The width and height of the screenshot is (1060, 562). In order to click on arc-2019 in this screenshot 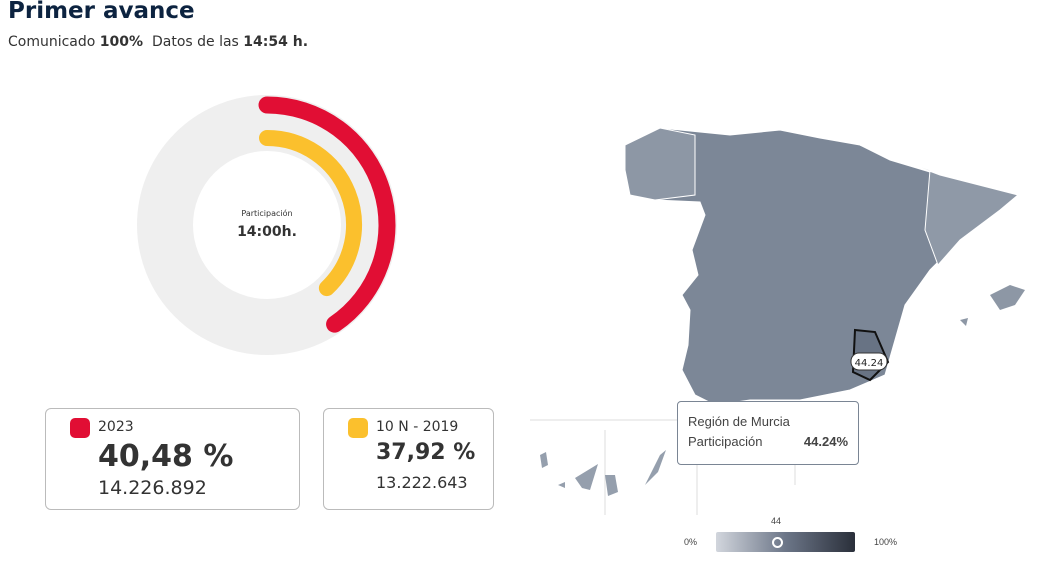, I will do `click(310, 213)`.